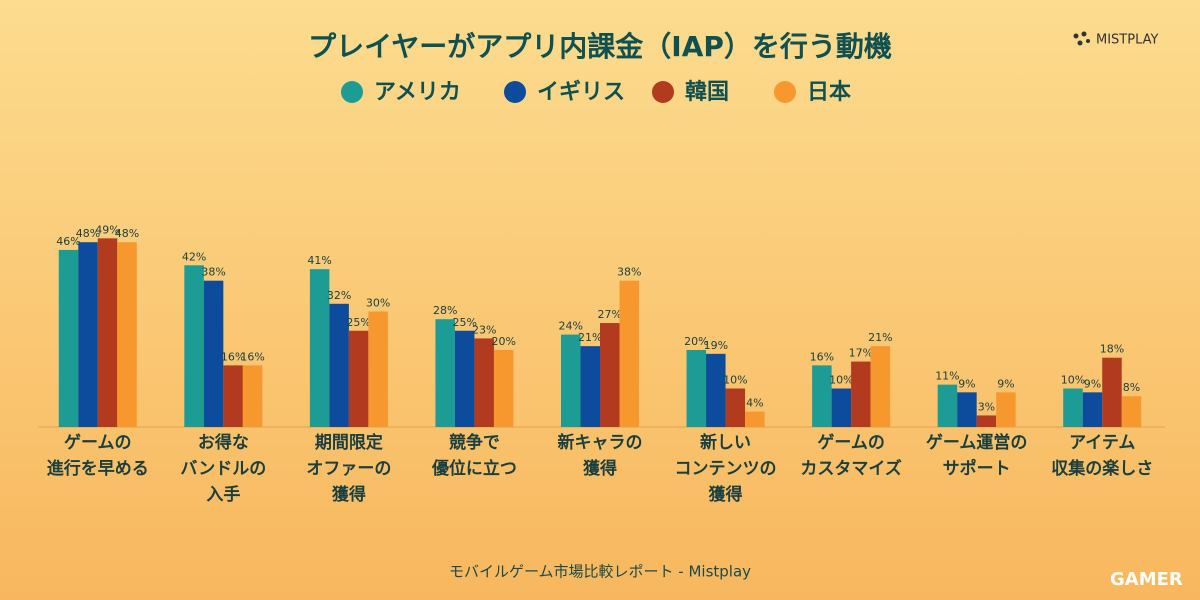  Describe the element at coordinates (600, 442) in the screenshot. I see `x-tick-label: 新キャラの` at that location.